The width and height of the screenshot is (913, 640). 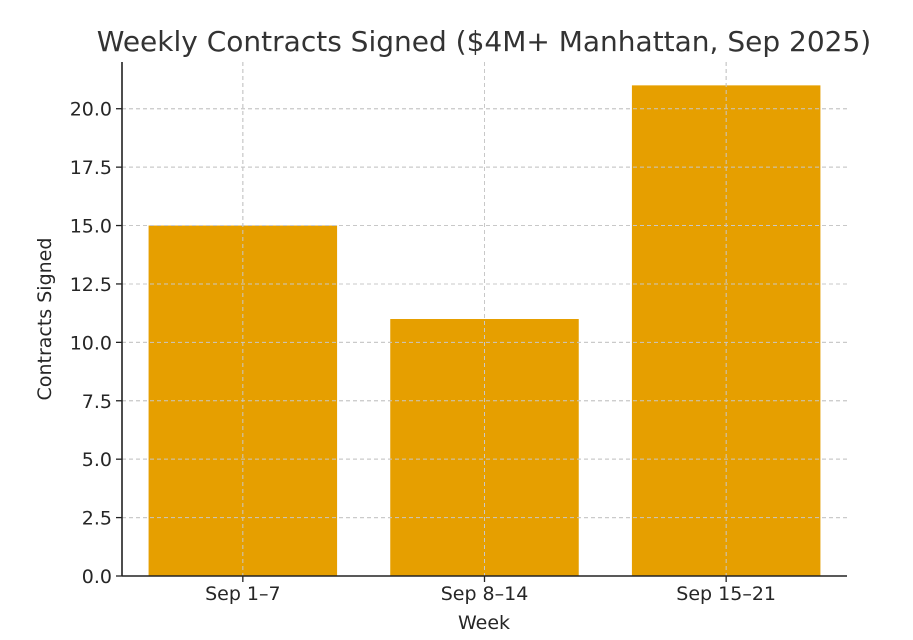 What do you see at coordinates (243, 594) in the screenshot?
I see `x-tick-label: Sep 1–7` at bounding box center [243, 594].